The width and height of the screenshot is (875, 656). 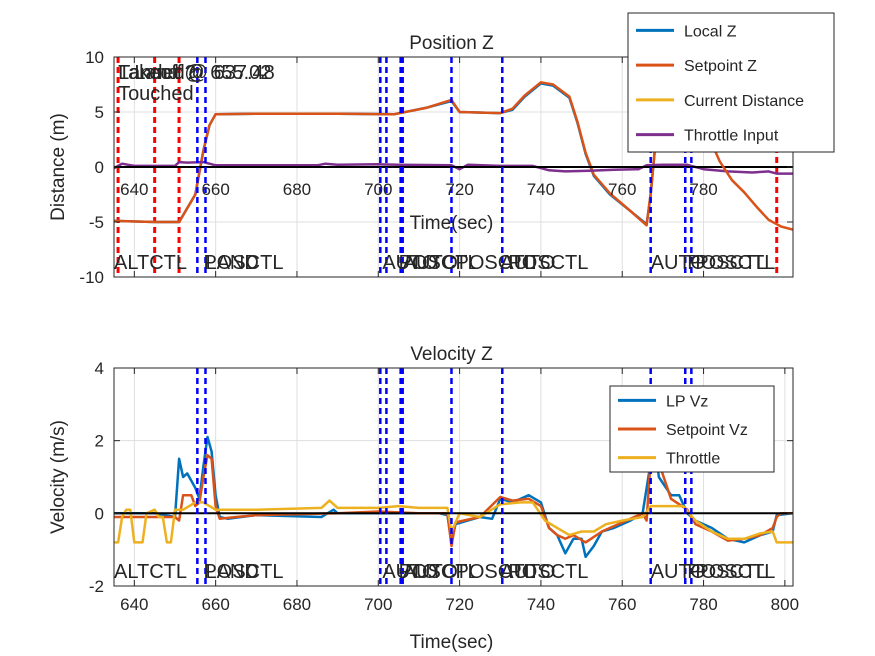 I want to click on y-tick-label: -2, so click(x=96, y=586).